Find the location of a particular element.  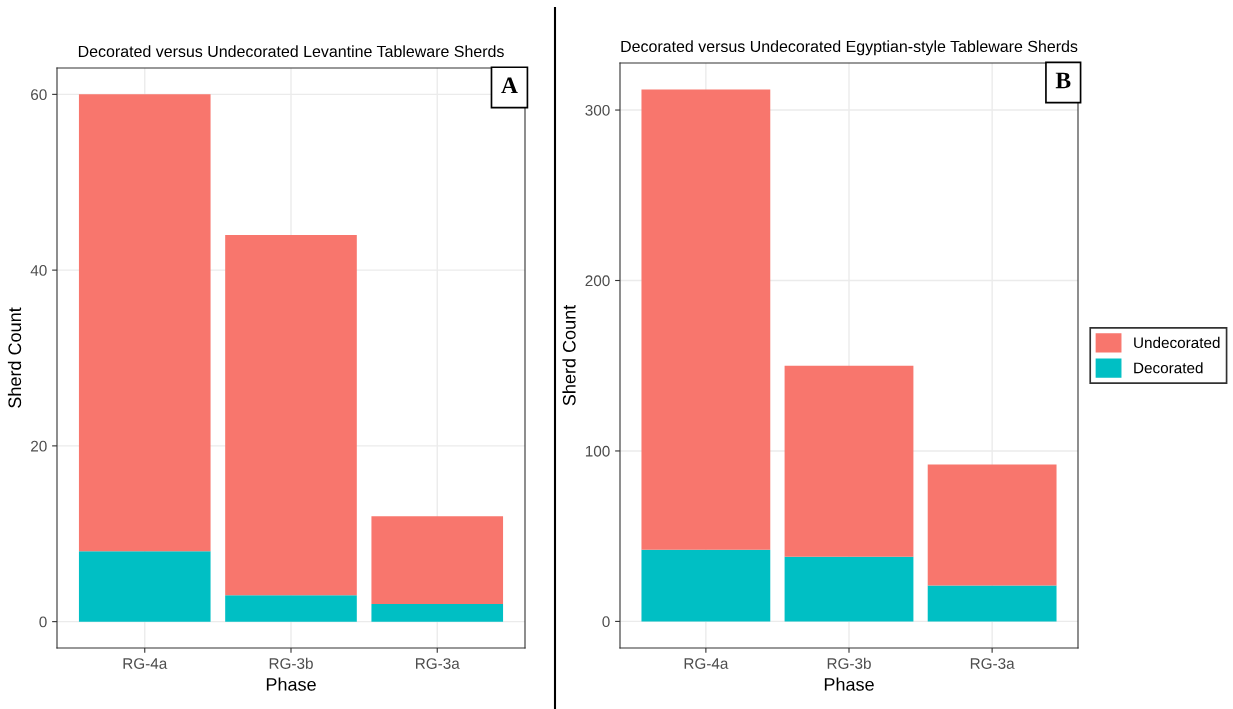

y-tick-label: 100 is located at coordinates (597, 451).